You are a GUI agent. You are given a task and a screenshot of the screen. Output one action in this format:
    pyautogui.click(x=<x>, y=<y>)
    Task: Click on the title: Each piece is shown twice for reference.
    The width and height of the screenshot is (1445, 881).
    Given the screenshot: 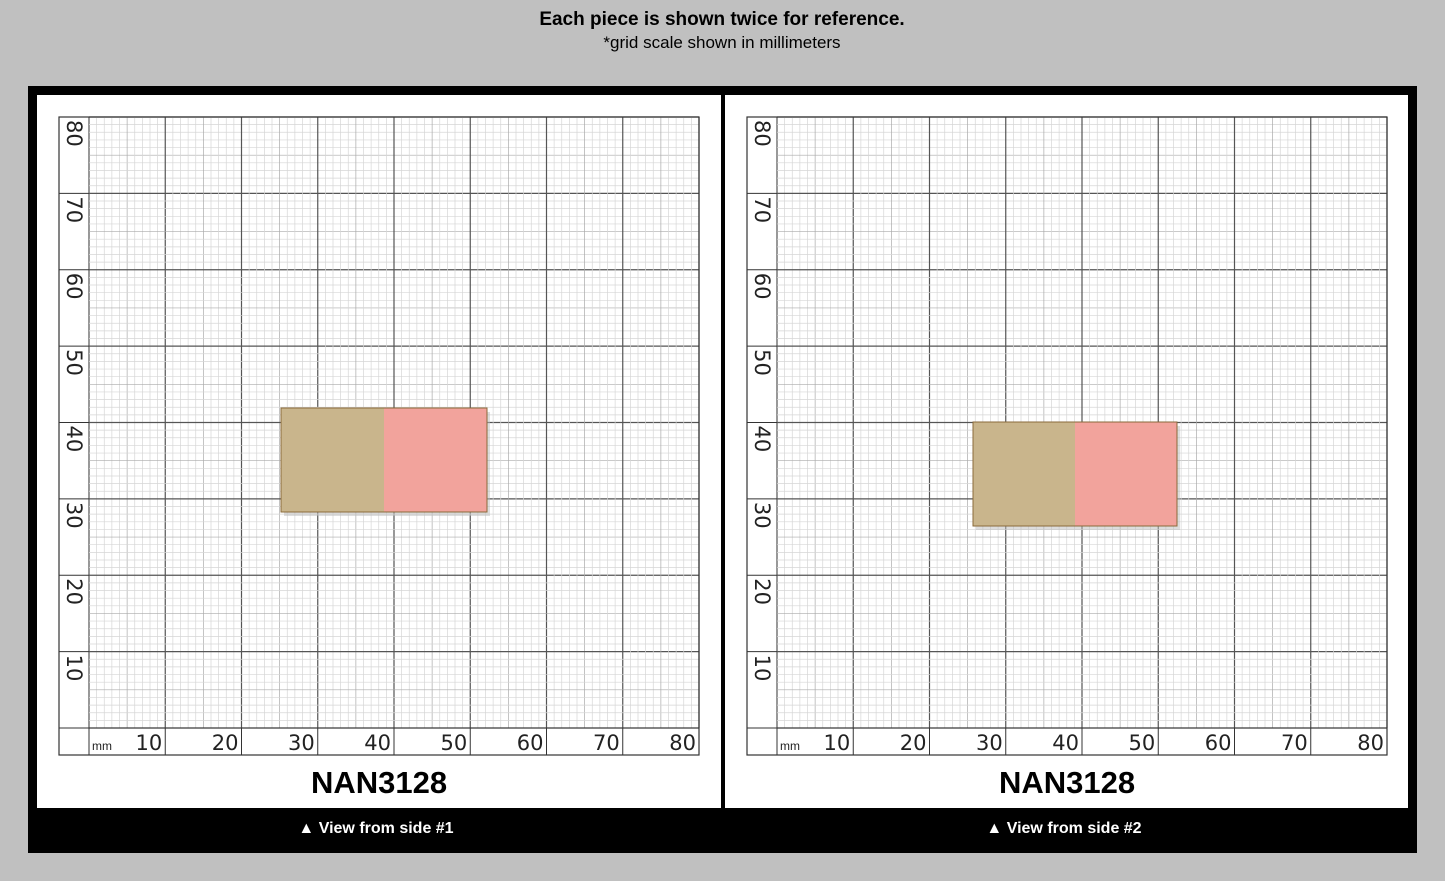 What is the action you would take?
    pyautogui.click(x=721, y=19)
    